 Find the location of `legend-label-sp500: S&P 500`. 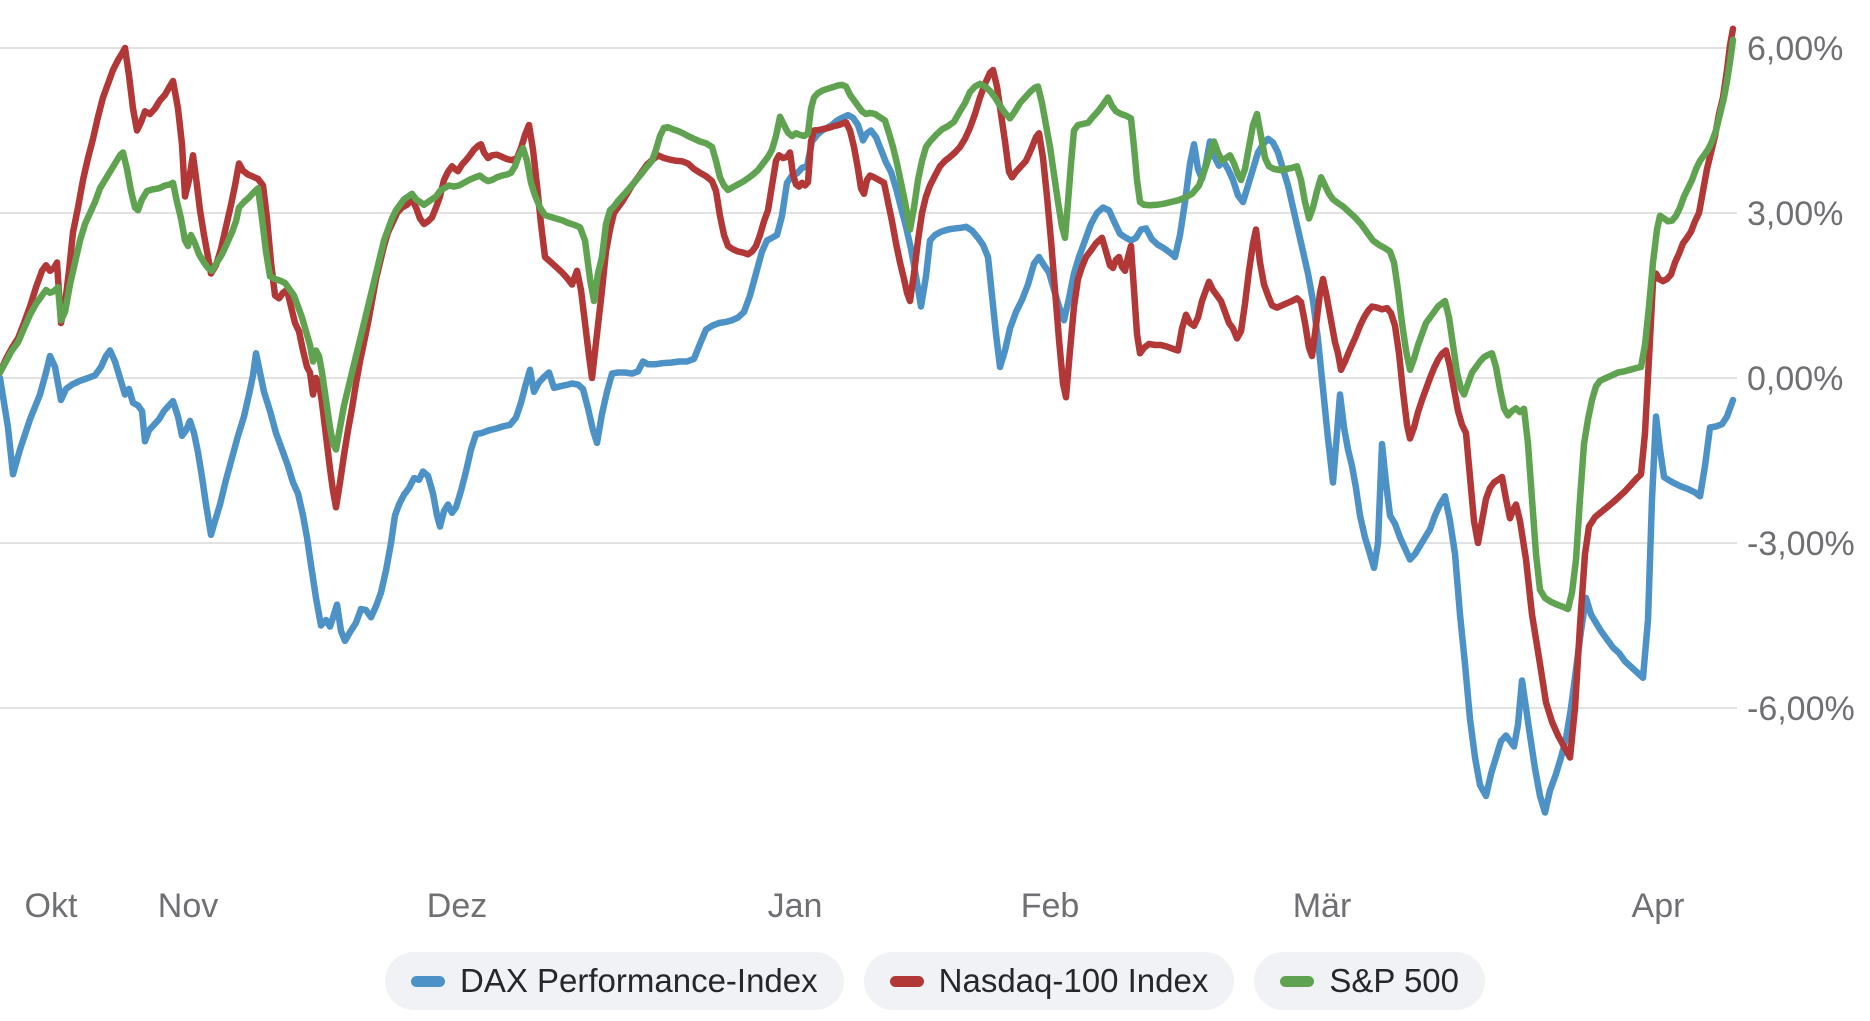

legend-label-sp500: S&P 500 is located at coordinates (1394, 980).